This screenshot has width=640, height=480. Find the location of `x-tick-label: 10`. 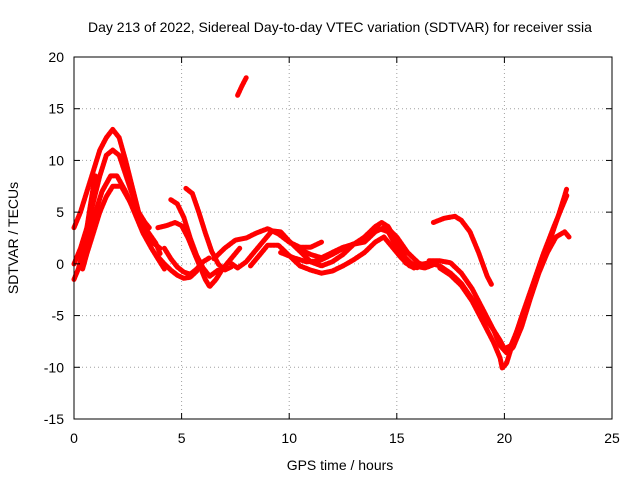

x-tick-label: 10 is located at coordinates (289, 438).